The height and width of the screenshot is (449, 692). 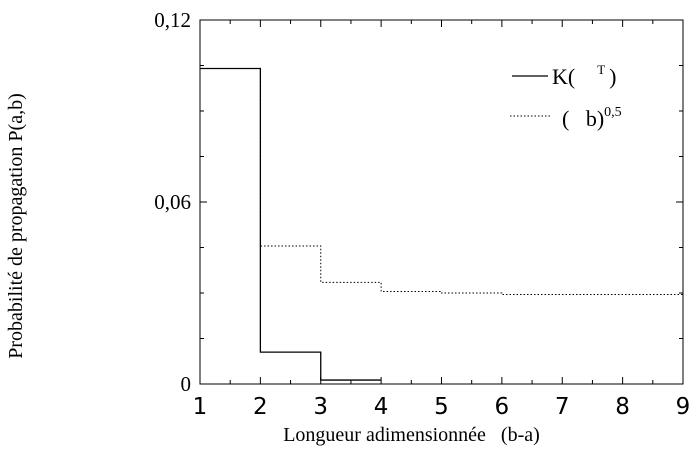 I want to click on y-tick-label: 0,12, so click(x=172, y=20).